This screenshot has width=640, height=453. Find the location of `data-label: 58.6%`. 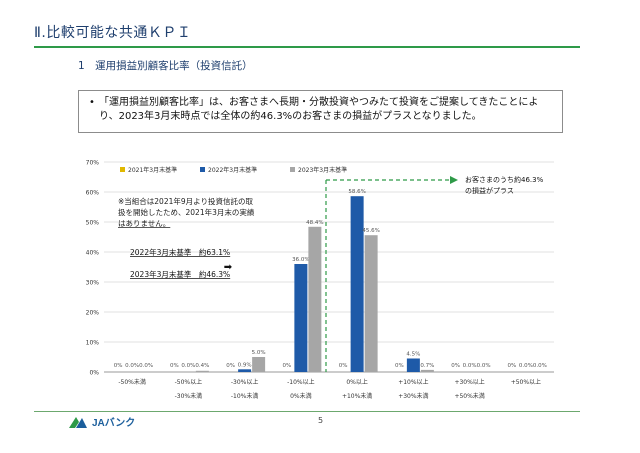

data-label: 58.6% is located at coordinates (356, 192).